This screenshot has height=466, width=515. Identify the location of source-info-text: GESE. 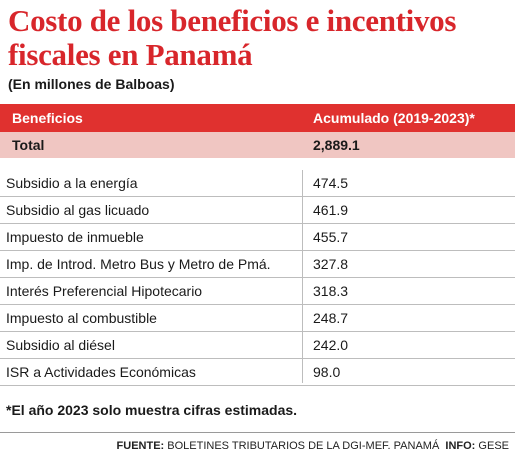
(493, 446).